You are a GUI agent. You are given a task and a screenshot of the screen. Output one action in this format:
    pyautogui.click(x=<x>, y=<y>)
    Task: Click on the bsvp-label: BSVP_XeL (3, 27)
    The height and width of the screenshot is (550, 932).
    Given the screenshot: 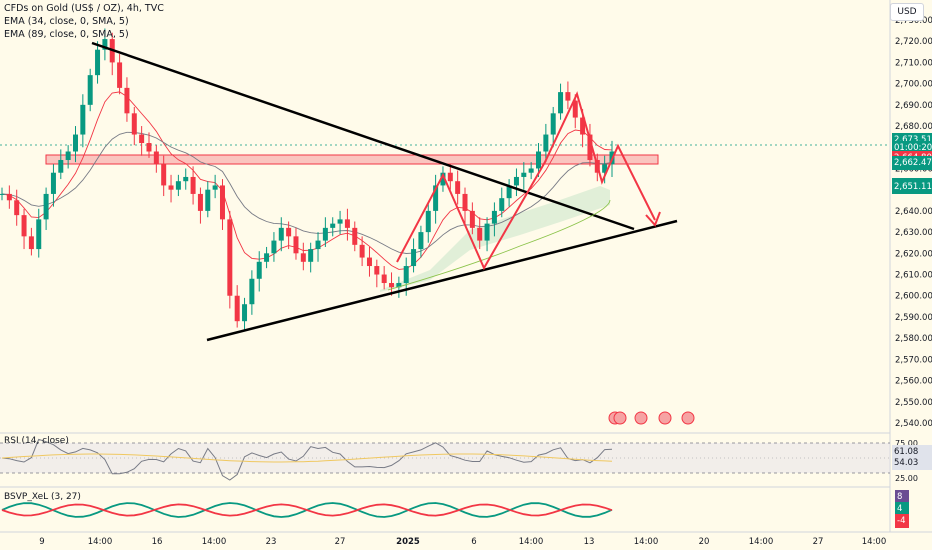 What is the action you would take?
    pyautogui.click(x=42, y=497)
    